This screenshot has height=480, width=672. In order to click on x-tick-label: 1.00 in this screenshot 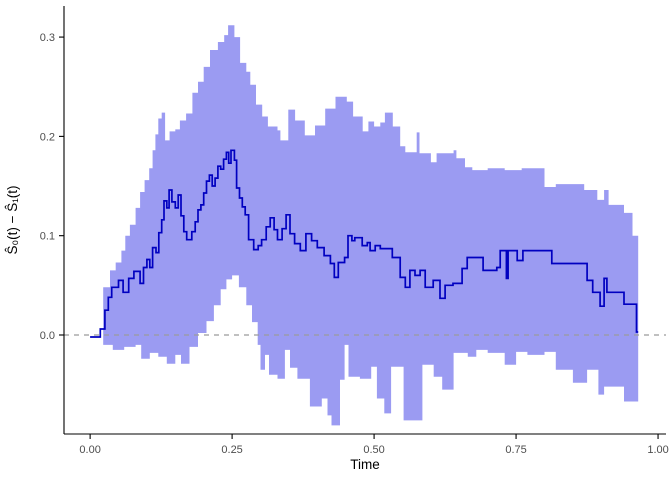, I will do `click(657, 450)`.